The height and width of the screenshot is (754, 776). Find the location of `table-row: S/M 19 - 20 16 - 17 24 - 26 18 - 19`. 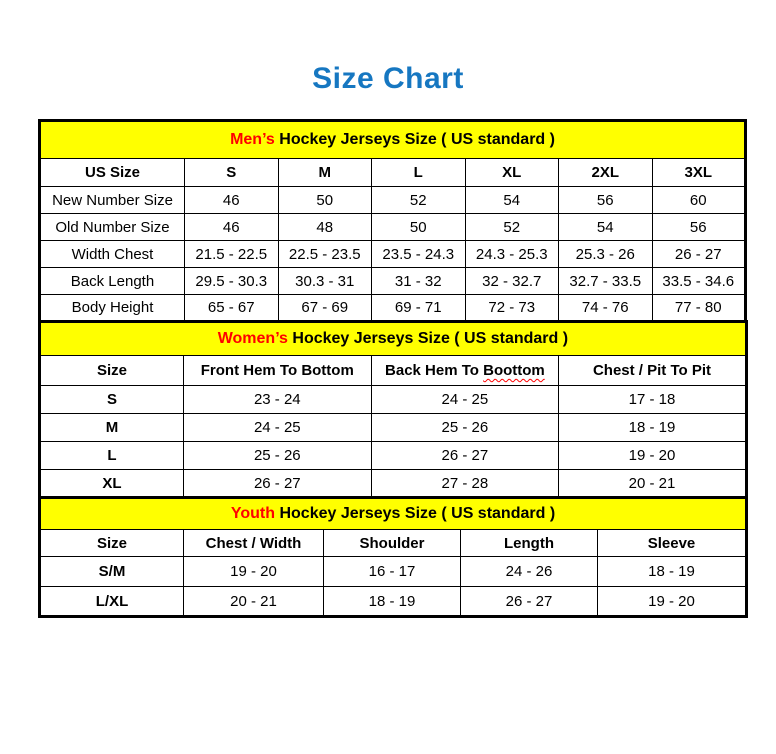

table-row: S/M 19 - 20 16 - 17 24 - 26 18 - 19 is located at coordinates (393, 571).